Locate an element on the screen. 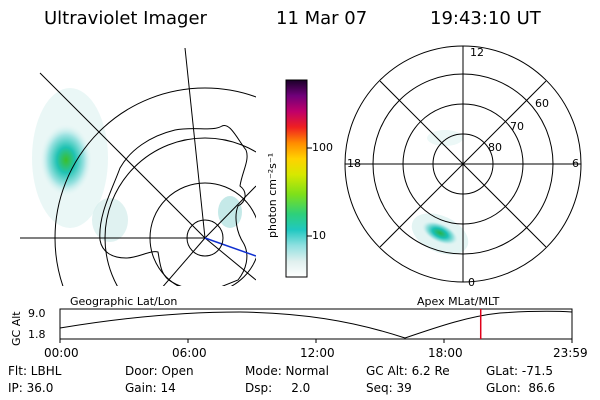 This screenshot has height=400, width=600. altitude-curve is located at coordinates (316, 324).